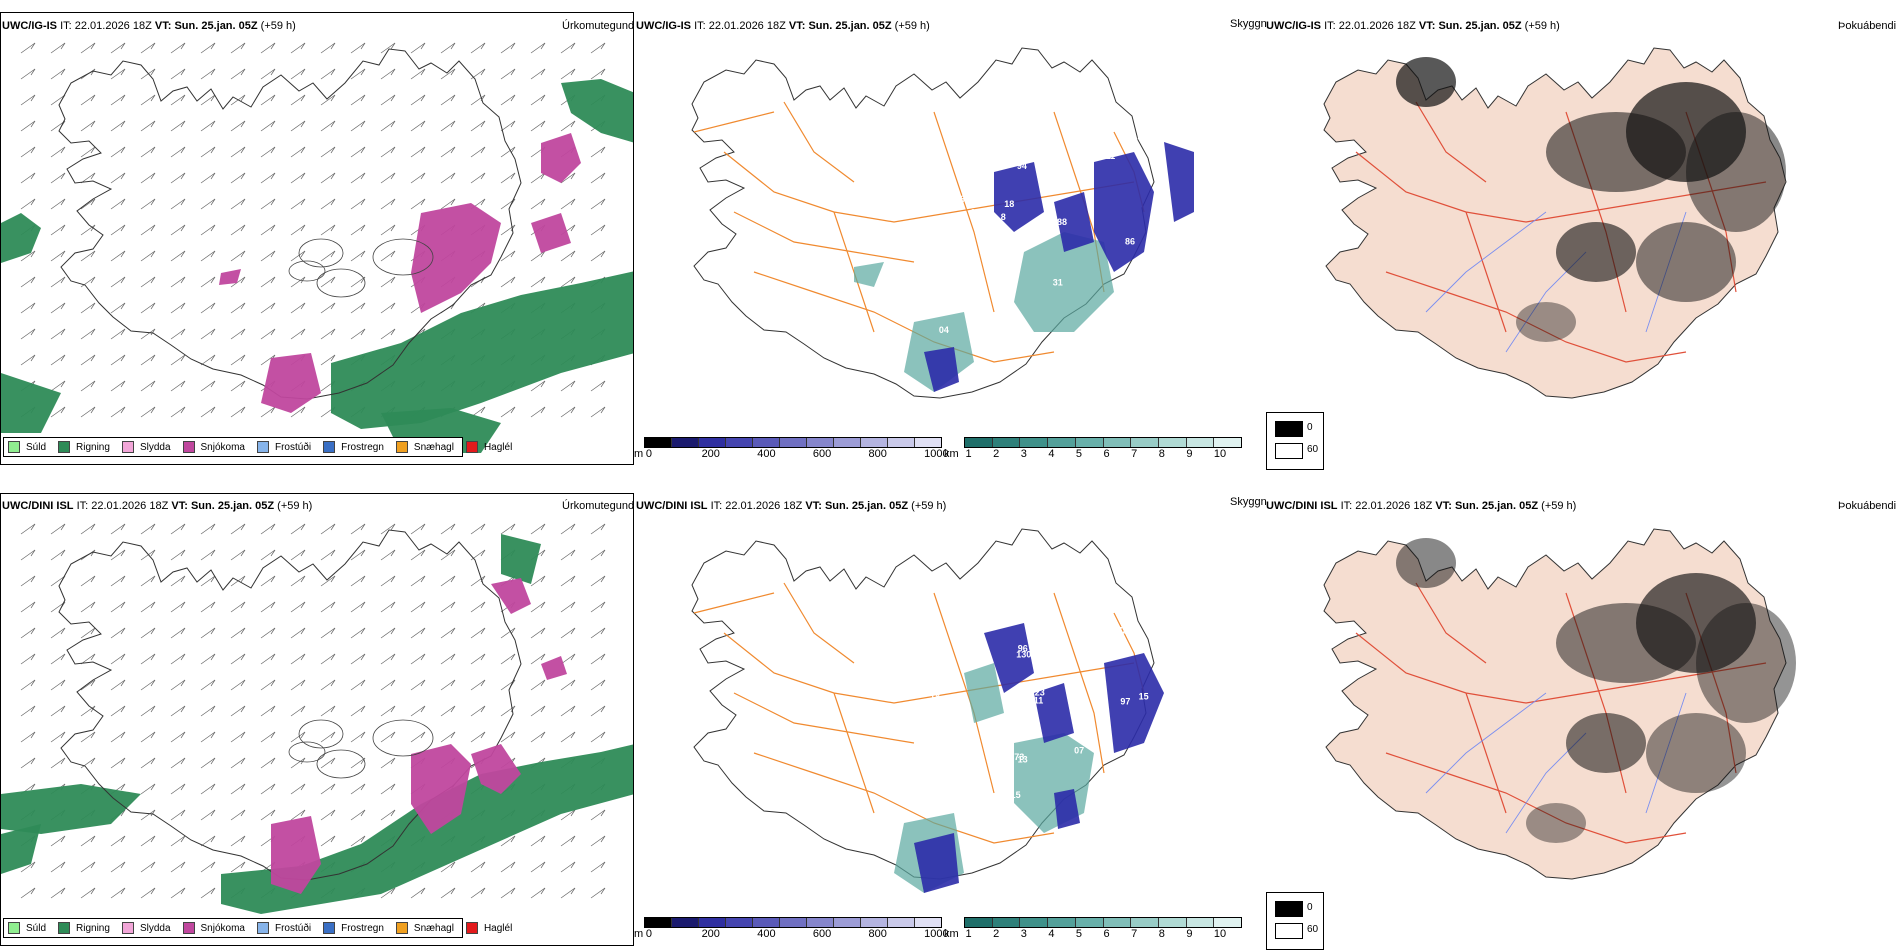 Image resolution: width=1900 pixels, height=950 pixels. What do you see at coordinates (1220, 934) in the screenshot?
I see `colorbar-tick: 10` at bounding box center [1220, 934].